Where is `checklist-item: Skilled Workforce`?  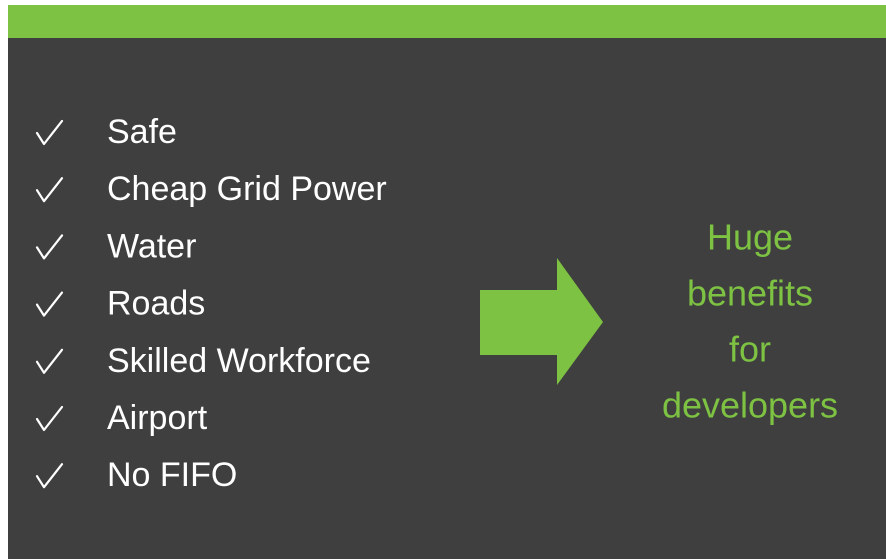
checklist-item: Skilled Workforce is located at coordinates (239, 361).